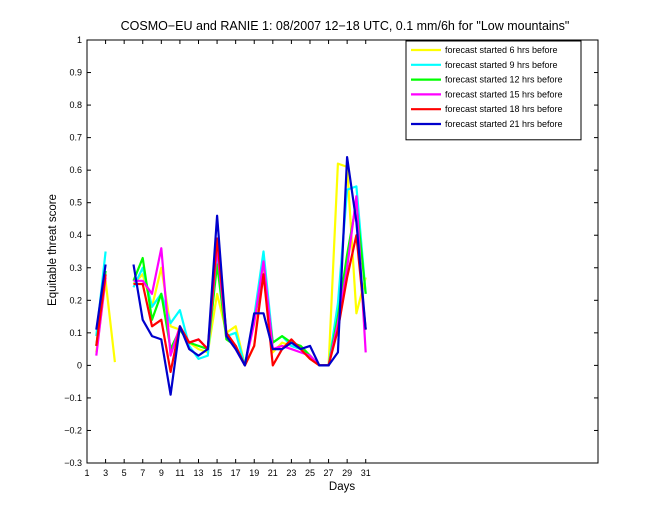 The height and width of the screenshot is (520, 660). Describe the element at coordinates (501, 50) in the screenshot. I see `legend-label: forecast started 6 hrs before` at that location.